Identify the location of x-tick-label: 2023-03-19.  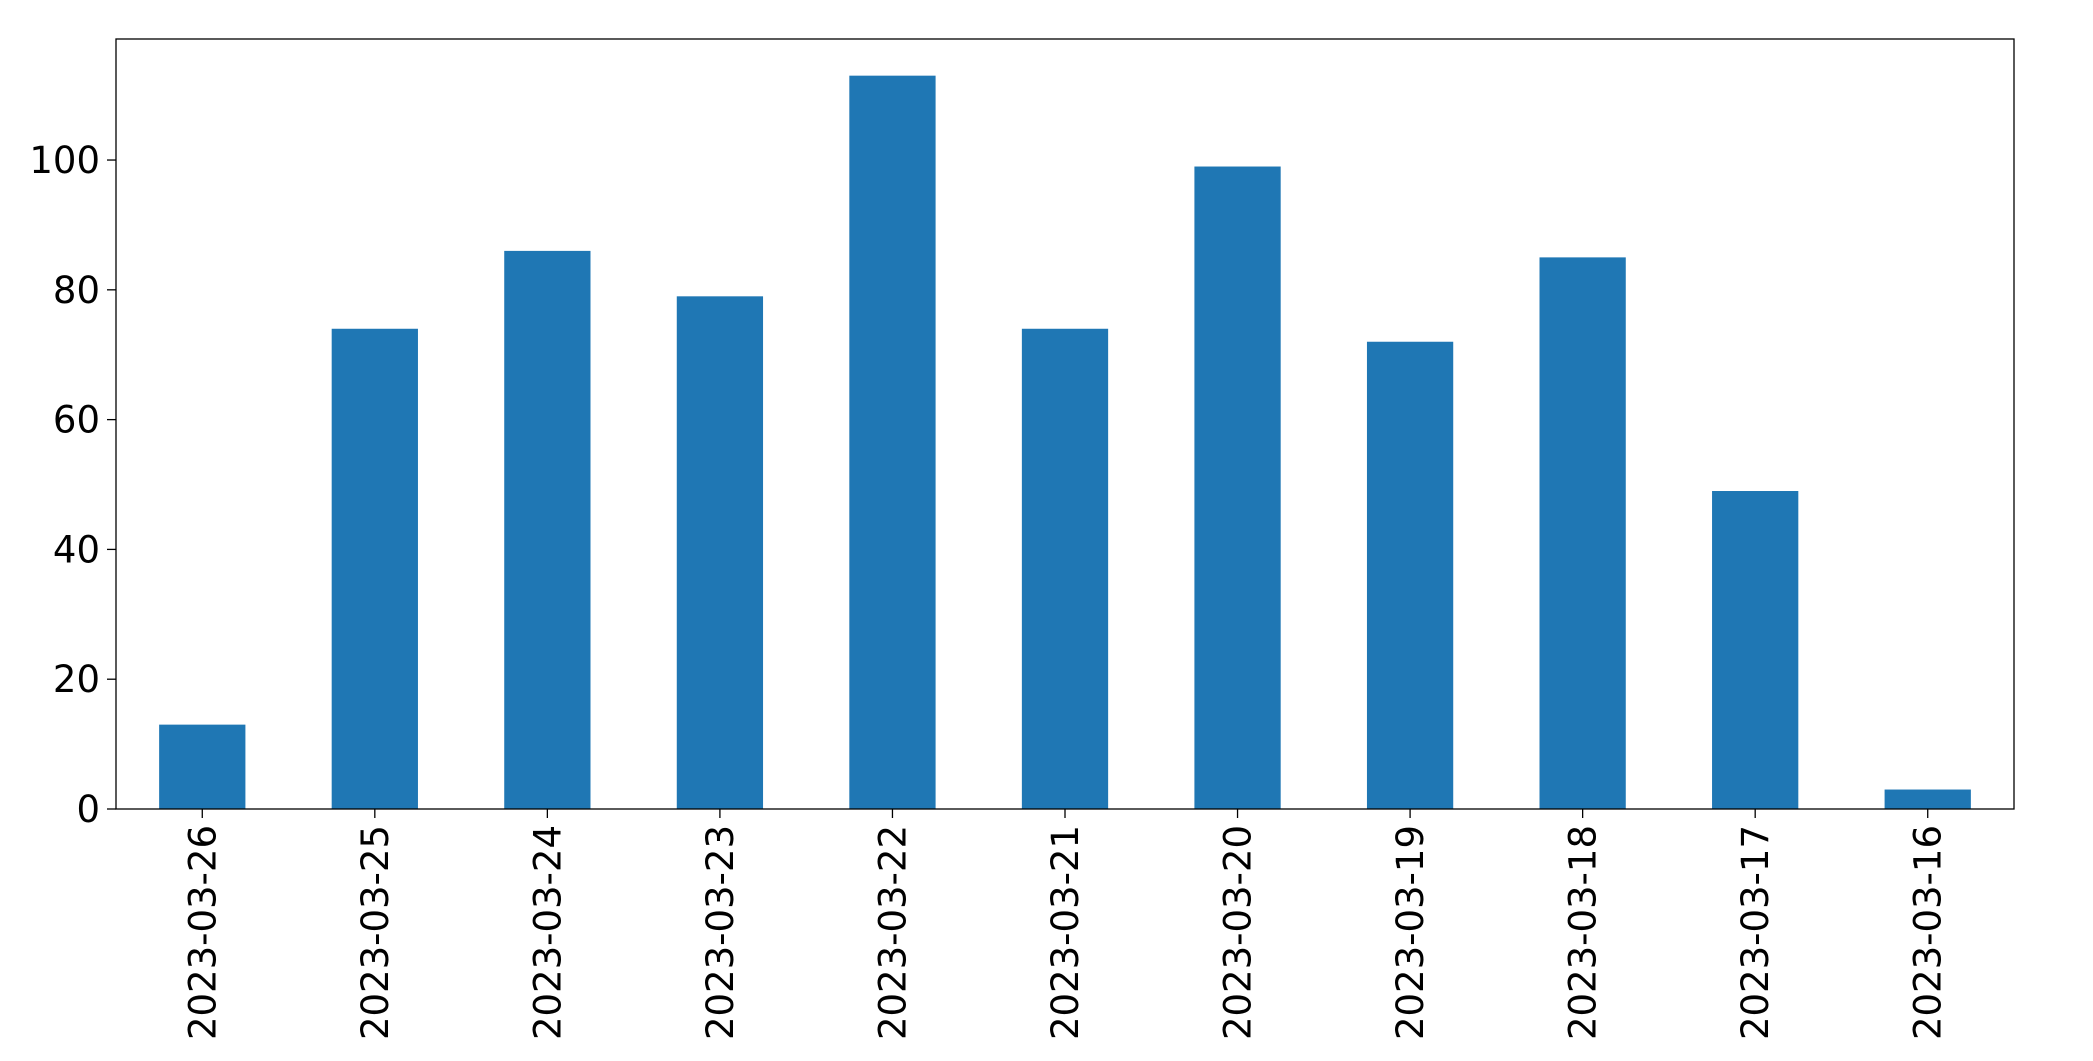
(1410, 932).